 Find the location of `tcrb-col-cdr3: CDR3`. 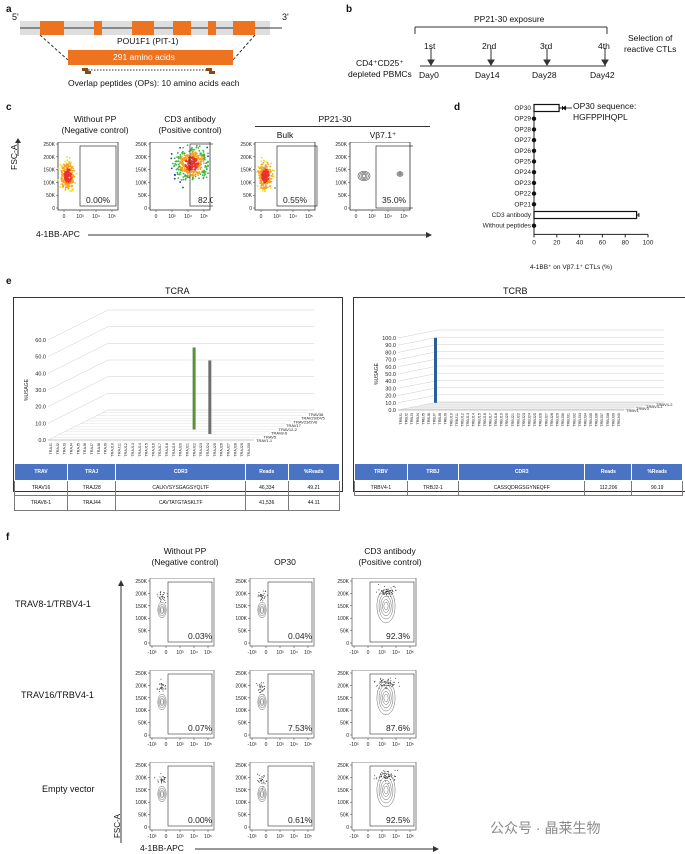

tcrb-col-cdr3: CDR3 is located at coordinates (522, 472).